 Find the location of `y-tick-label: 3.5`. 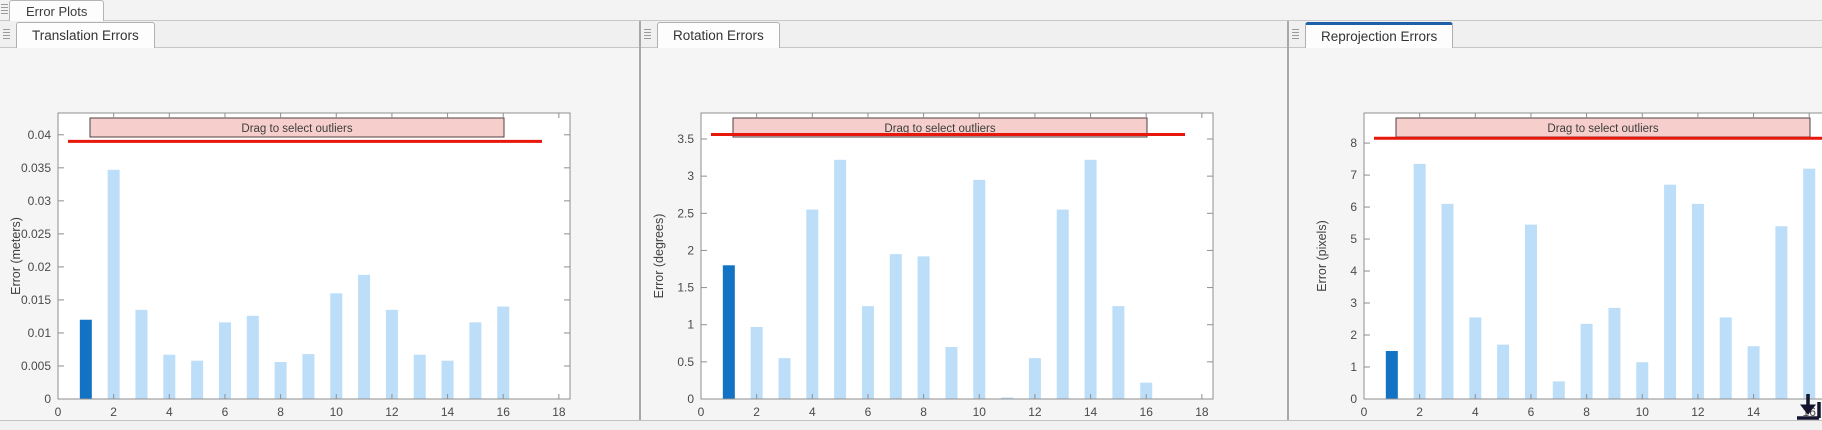

y-tick-label: 3.5 is located at coordinates (685, 139).